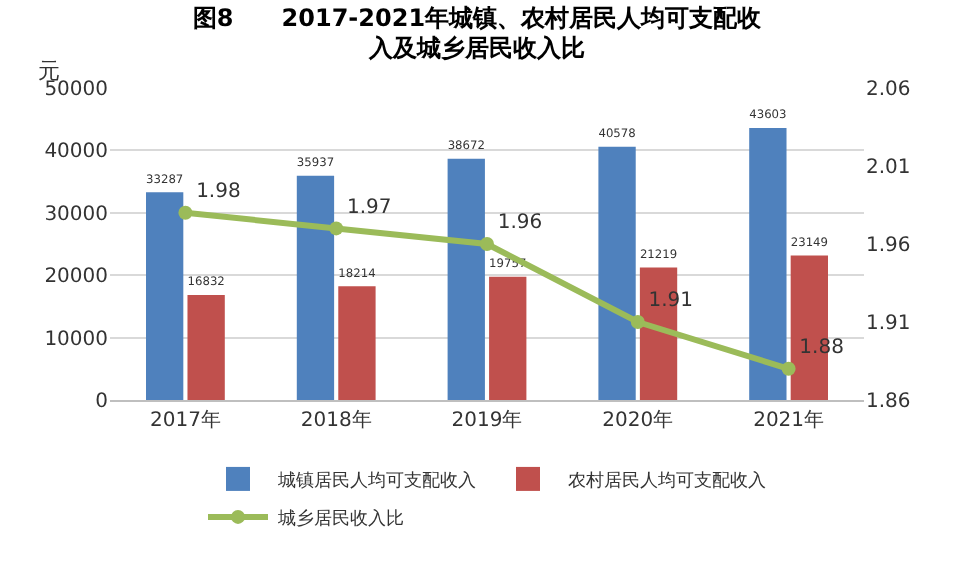  What do you see at coordinates (340, 518) in the screenshot?
I see `legend-label: 城乡居民收入比` at bounding box center [340, 518].